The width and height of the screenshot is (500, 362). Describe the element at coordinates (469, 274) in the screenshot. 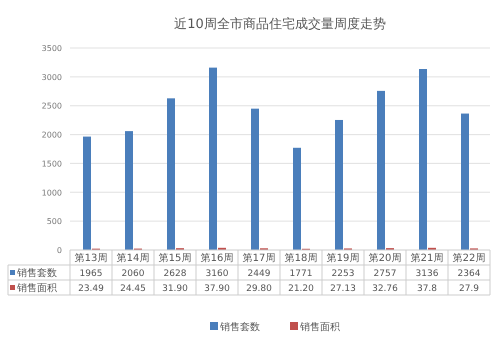

I see `data-label: 2364` at that location.